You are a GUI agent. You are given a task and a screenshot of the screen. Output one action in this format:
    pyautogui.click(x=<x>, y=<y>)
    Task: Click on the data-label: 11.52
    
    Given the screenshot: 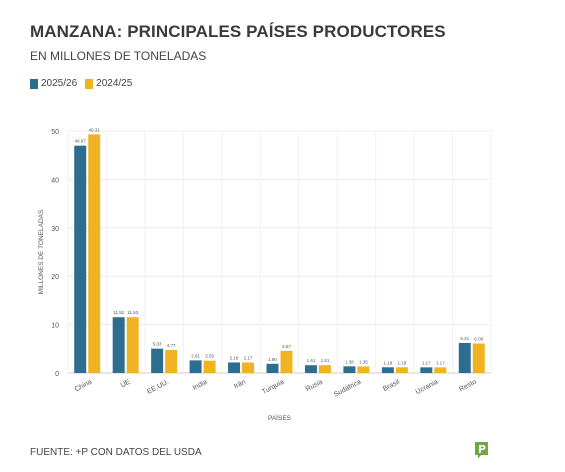 What is the action you would take?
    pyautogui.click(x=118, y=312)
    